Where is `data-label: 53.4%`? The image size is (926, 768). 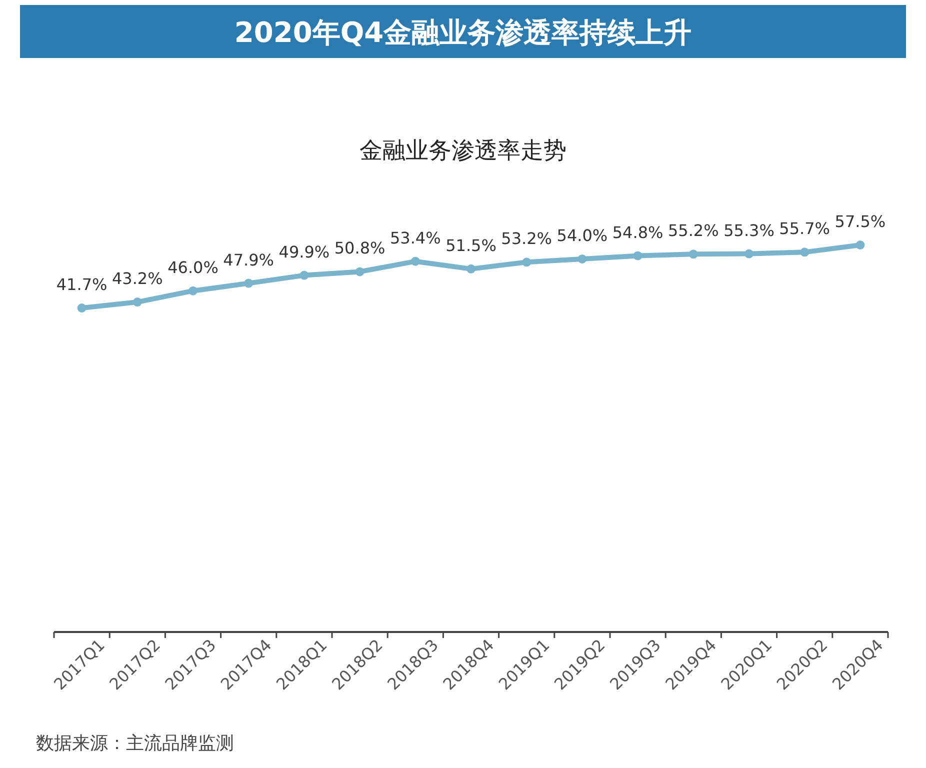
data-label: 53.4% is located at coordinates (415, 238).